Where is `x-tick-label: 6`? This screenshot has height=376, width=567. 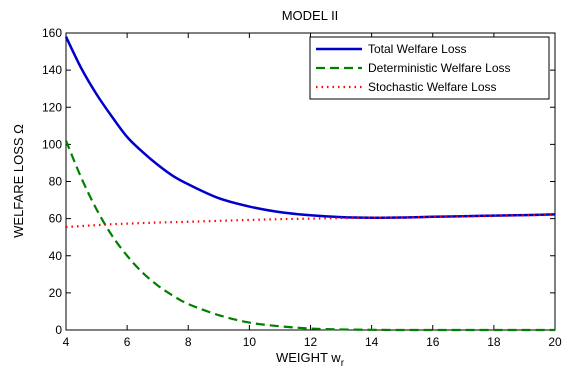
x-tick-label: 6 is located at coordinates (127, 342).